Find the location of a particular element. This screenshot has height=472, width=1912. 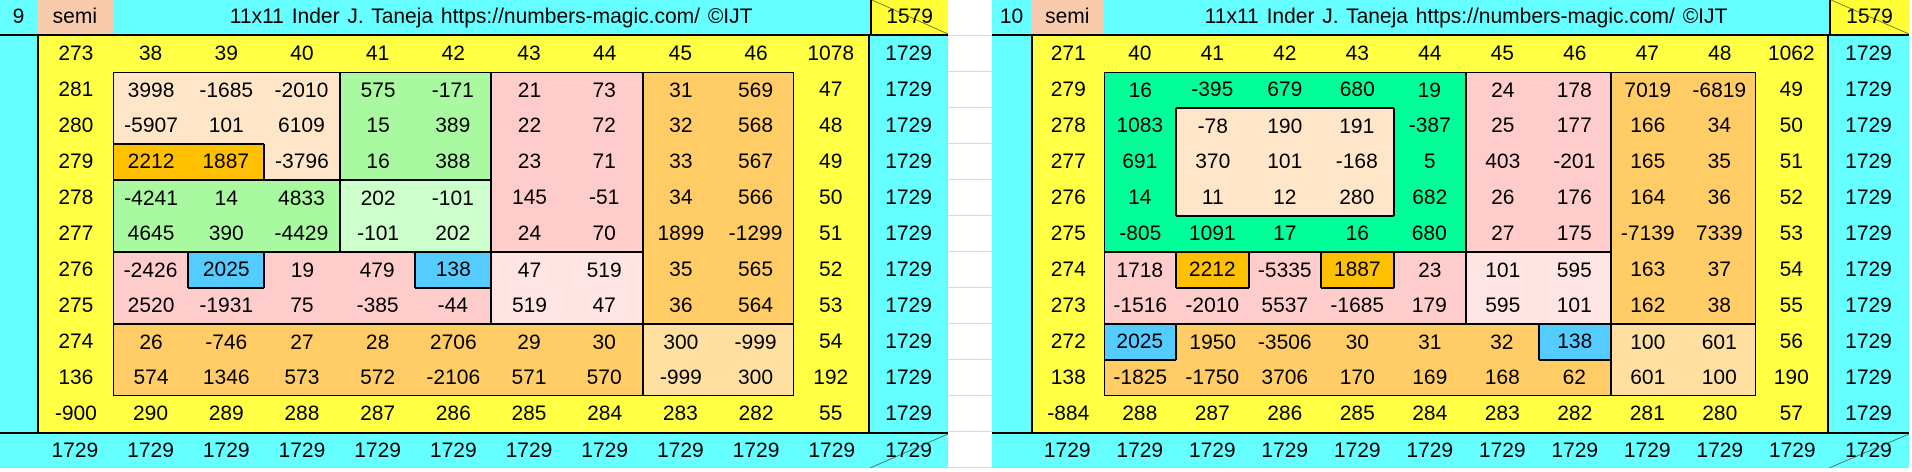

grid-cell: 49 is located at coordinates (1792, 90).